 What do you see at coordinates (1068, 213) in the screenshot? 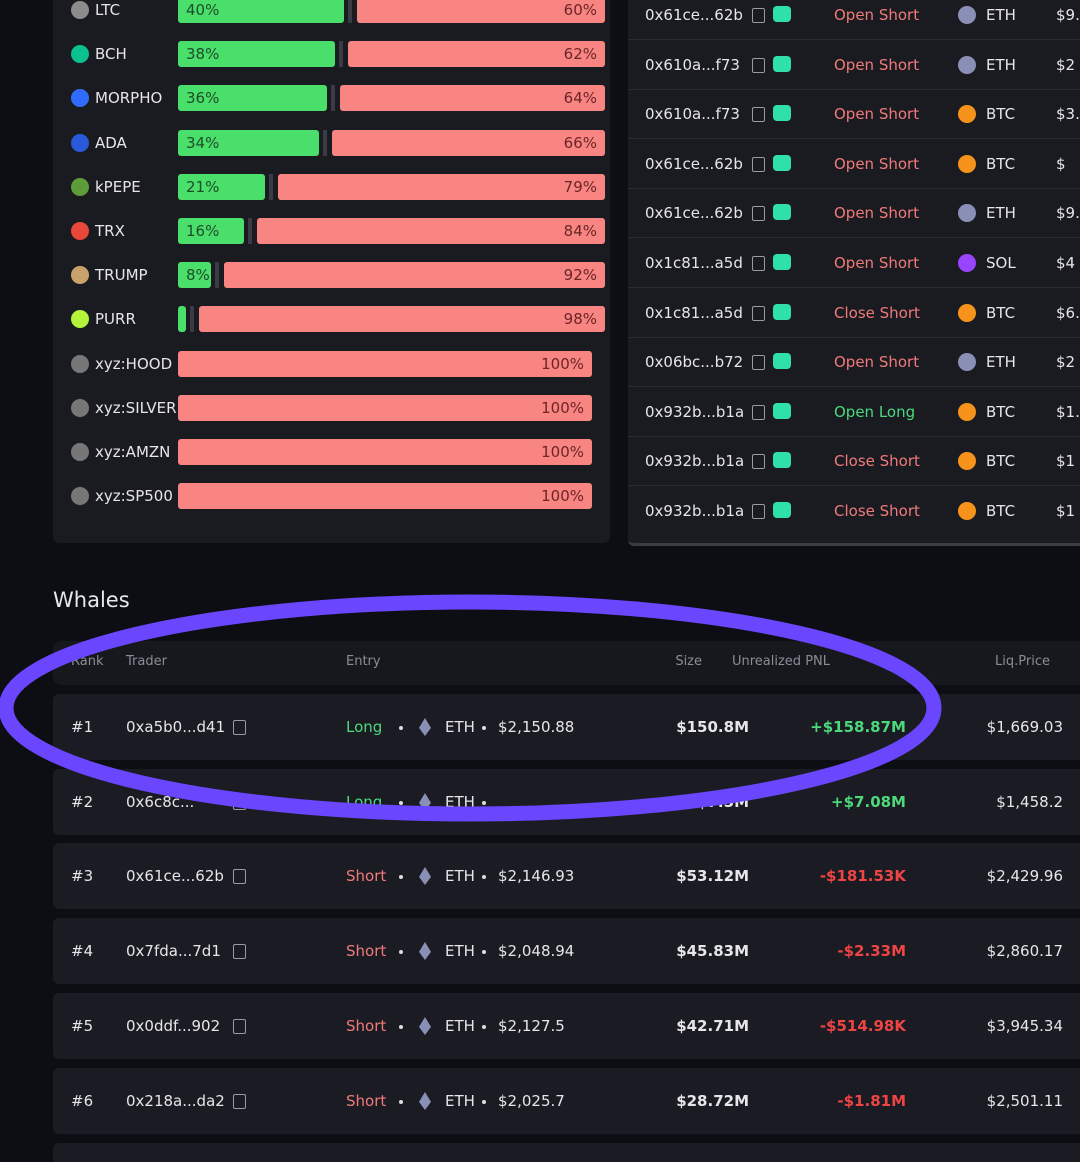
I see `trade-amount: $9.` at bounding box center [1068, 213].